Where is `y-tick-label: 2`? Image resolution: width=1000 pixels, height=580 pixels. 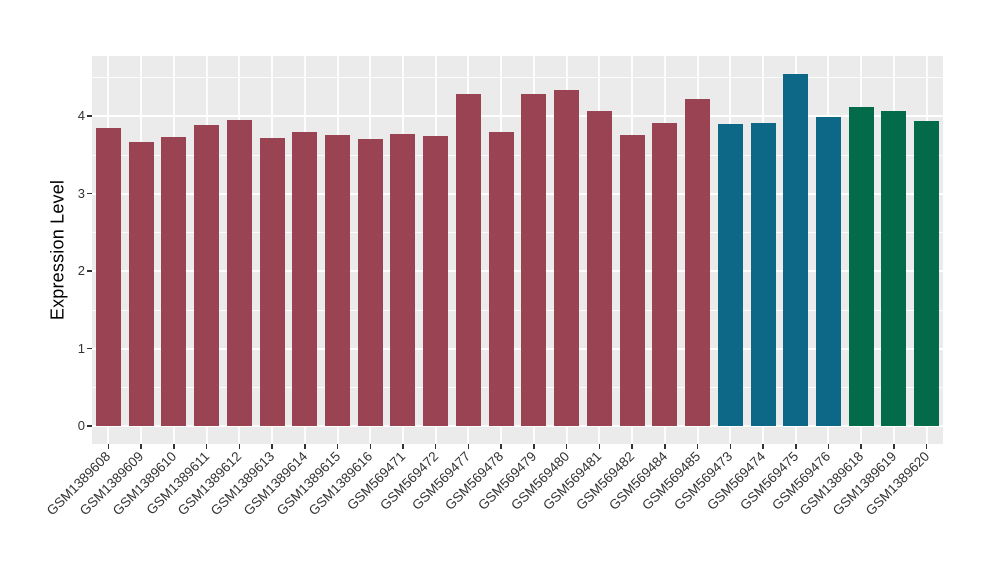
y-tick-label: 2 is located at coordinates (81, 270).